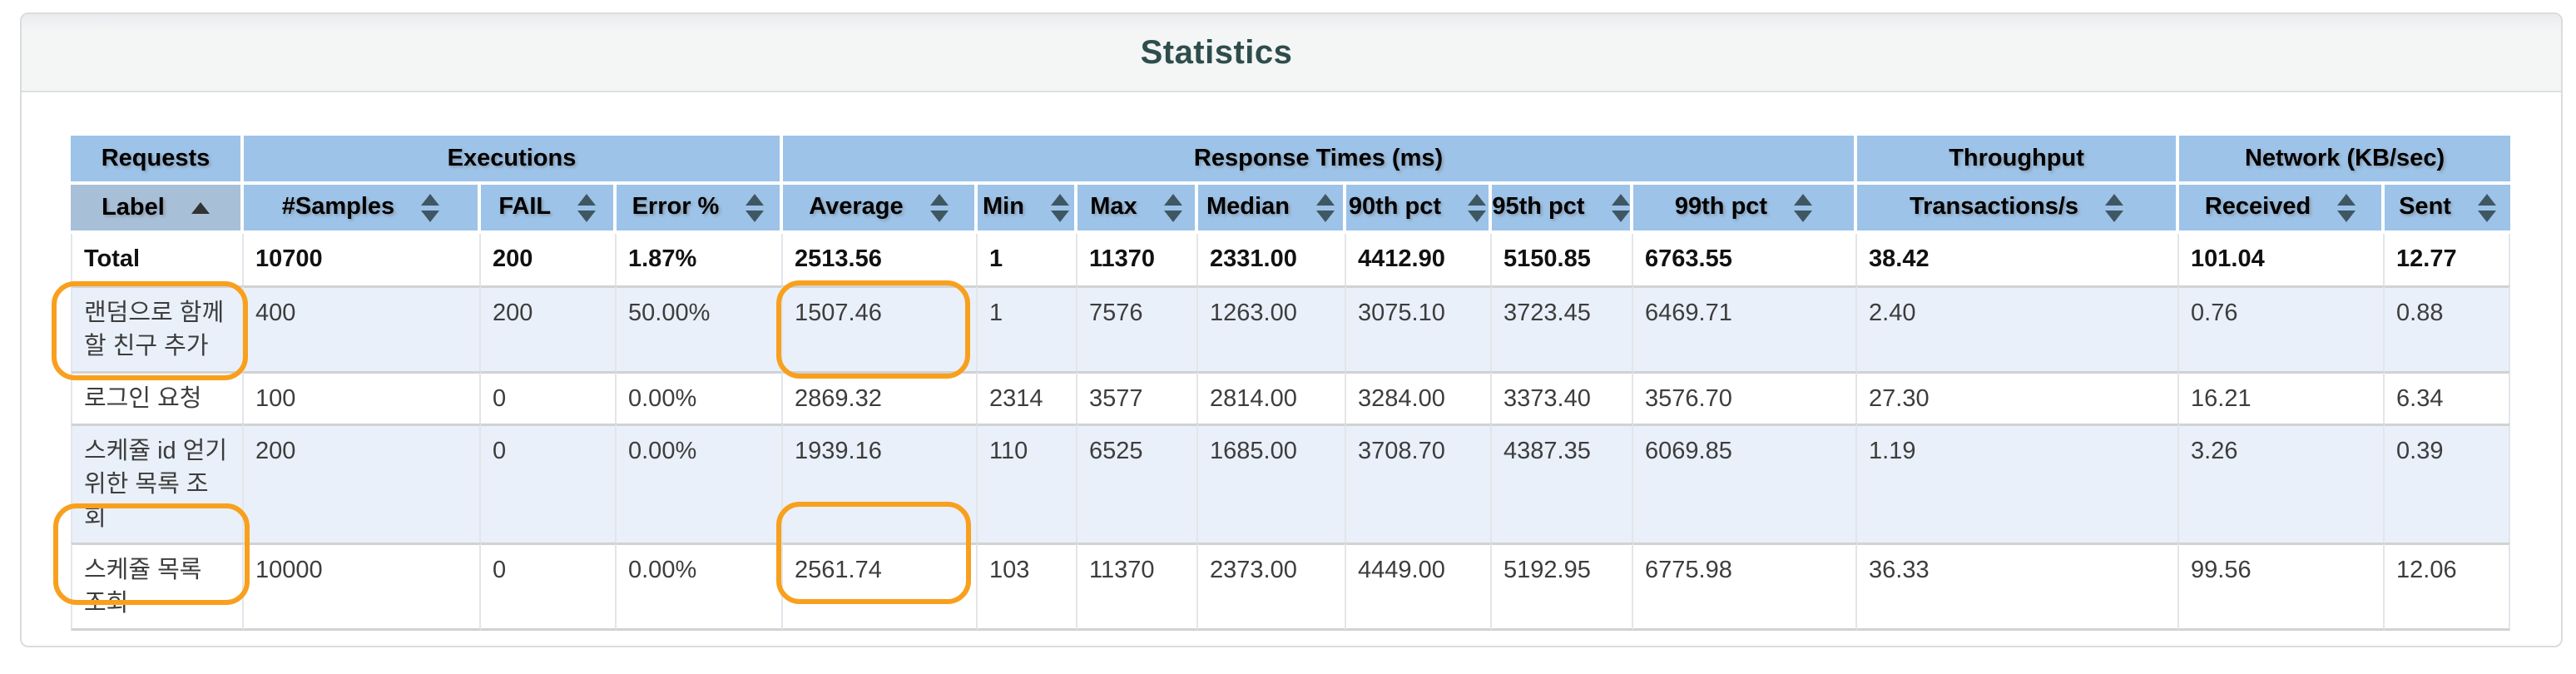  What do you see at coordinates (1028, 210) in the screenshot?
I see `column-header-min: Min` at bounding box center [1028, 210].